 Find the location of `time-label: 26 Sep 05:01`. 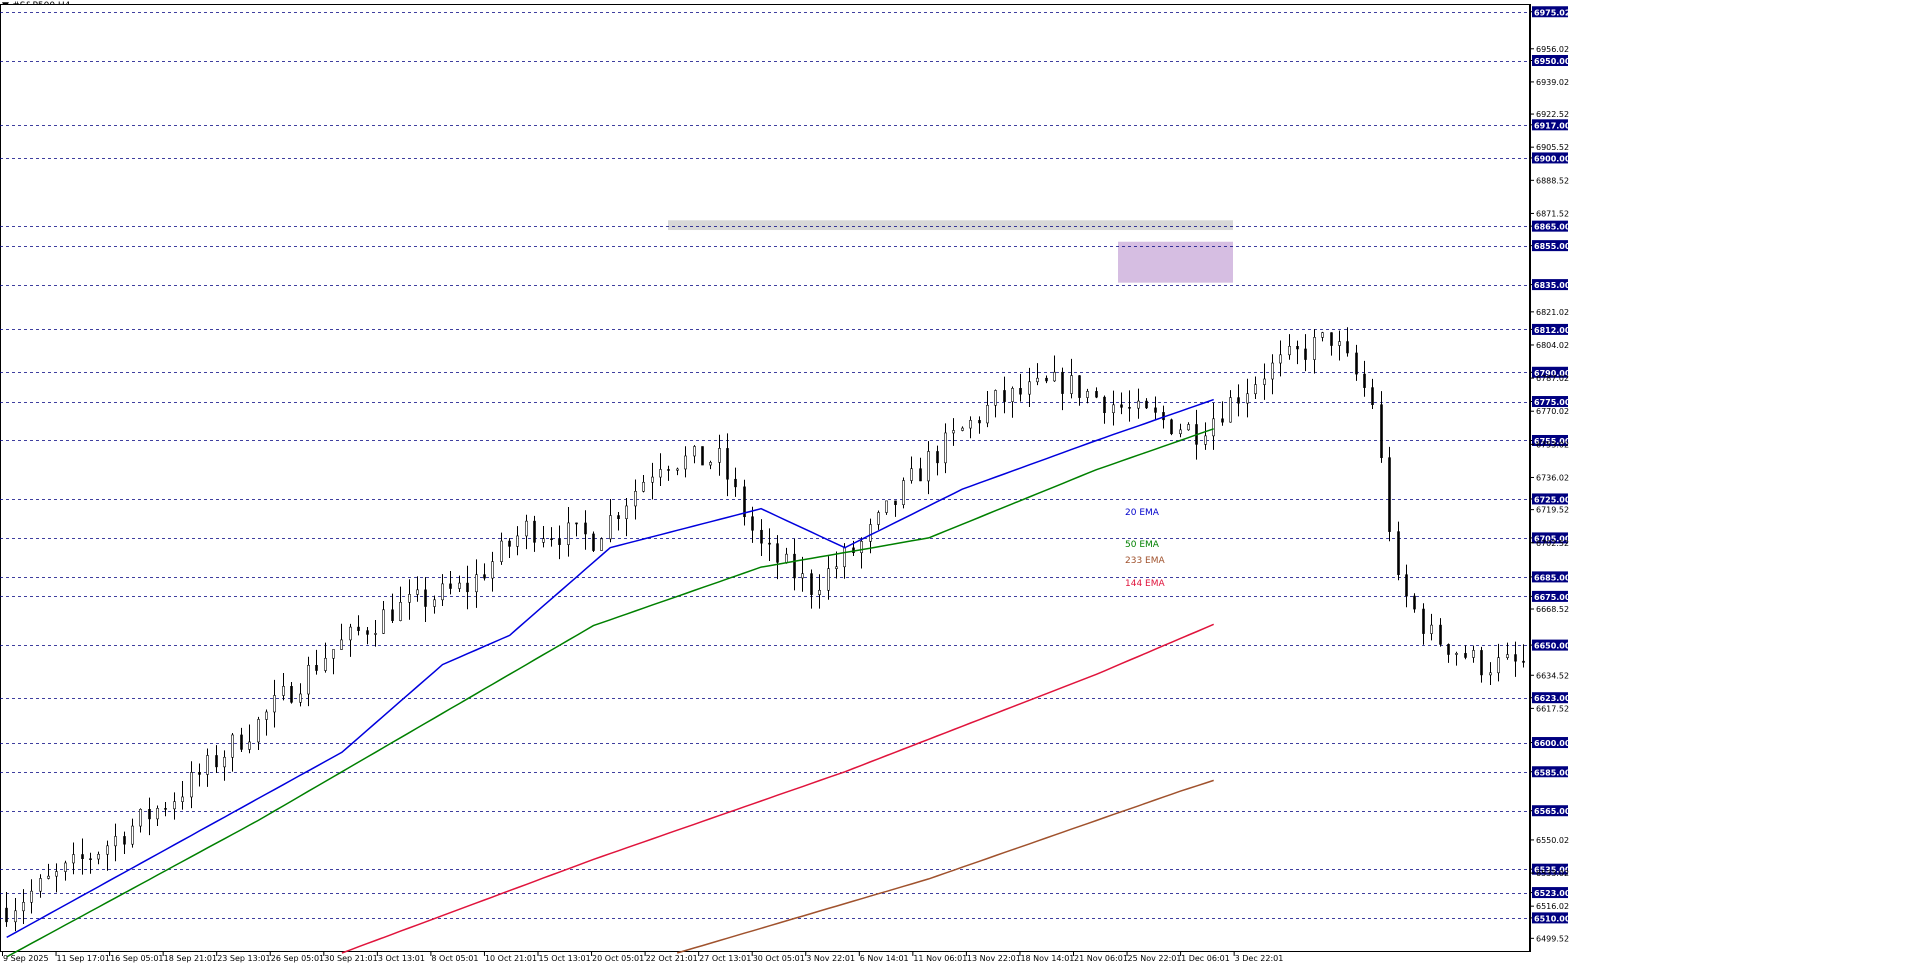

time-label: 26 Sep 05:01 is located at coordinates (297, 958).